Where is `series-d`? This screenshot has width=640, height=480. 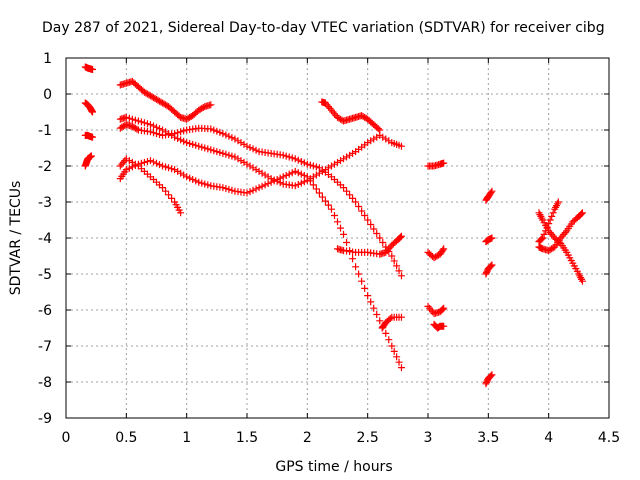
series-d is located at coordinates (88, 161).